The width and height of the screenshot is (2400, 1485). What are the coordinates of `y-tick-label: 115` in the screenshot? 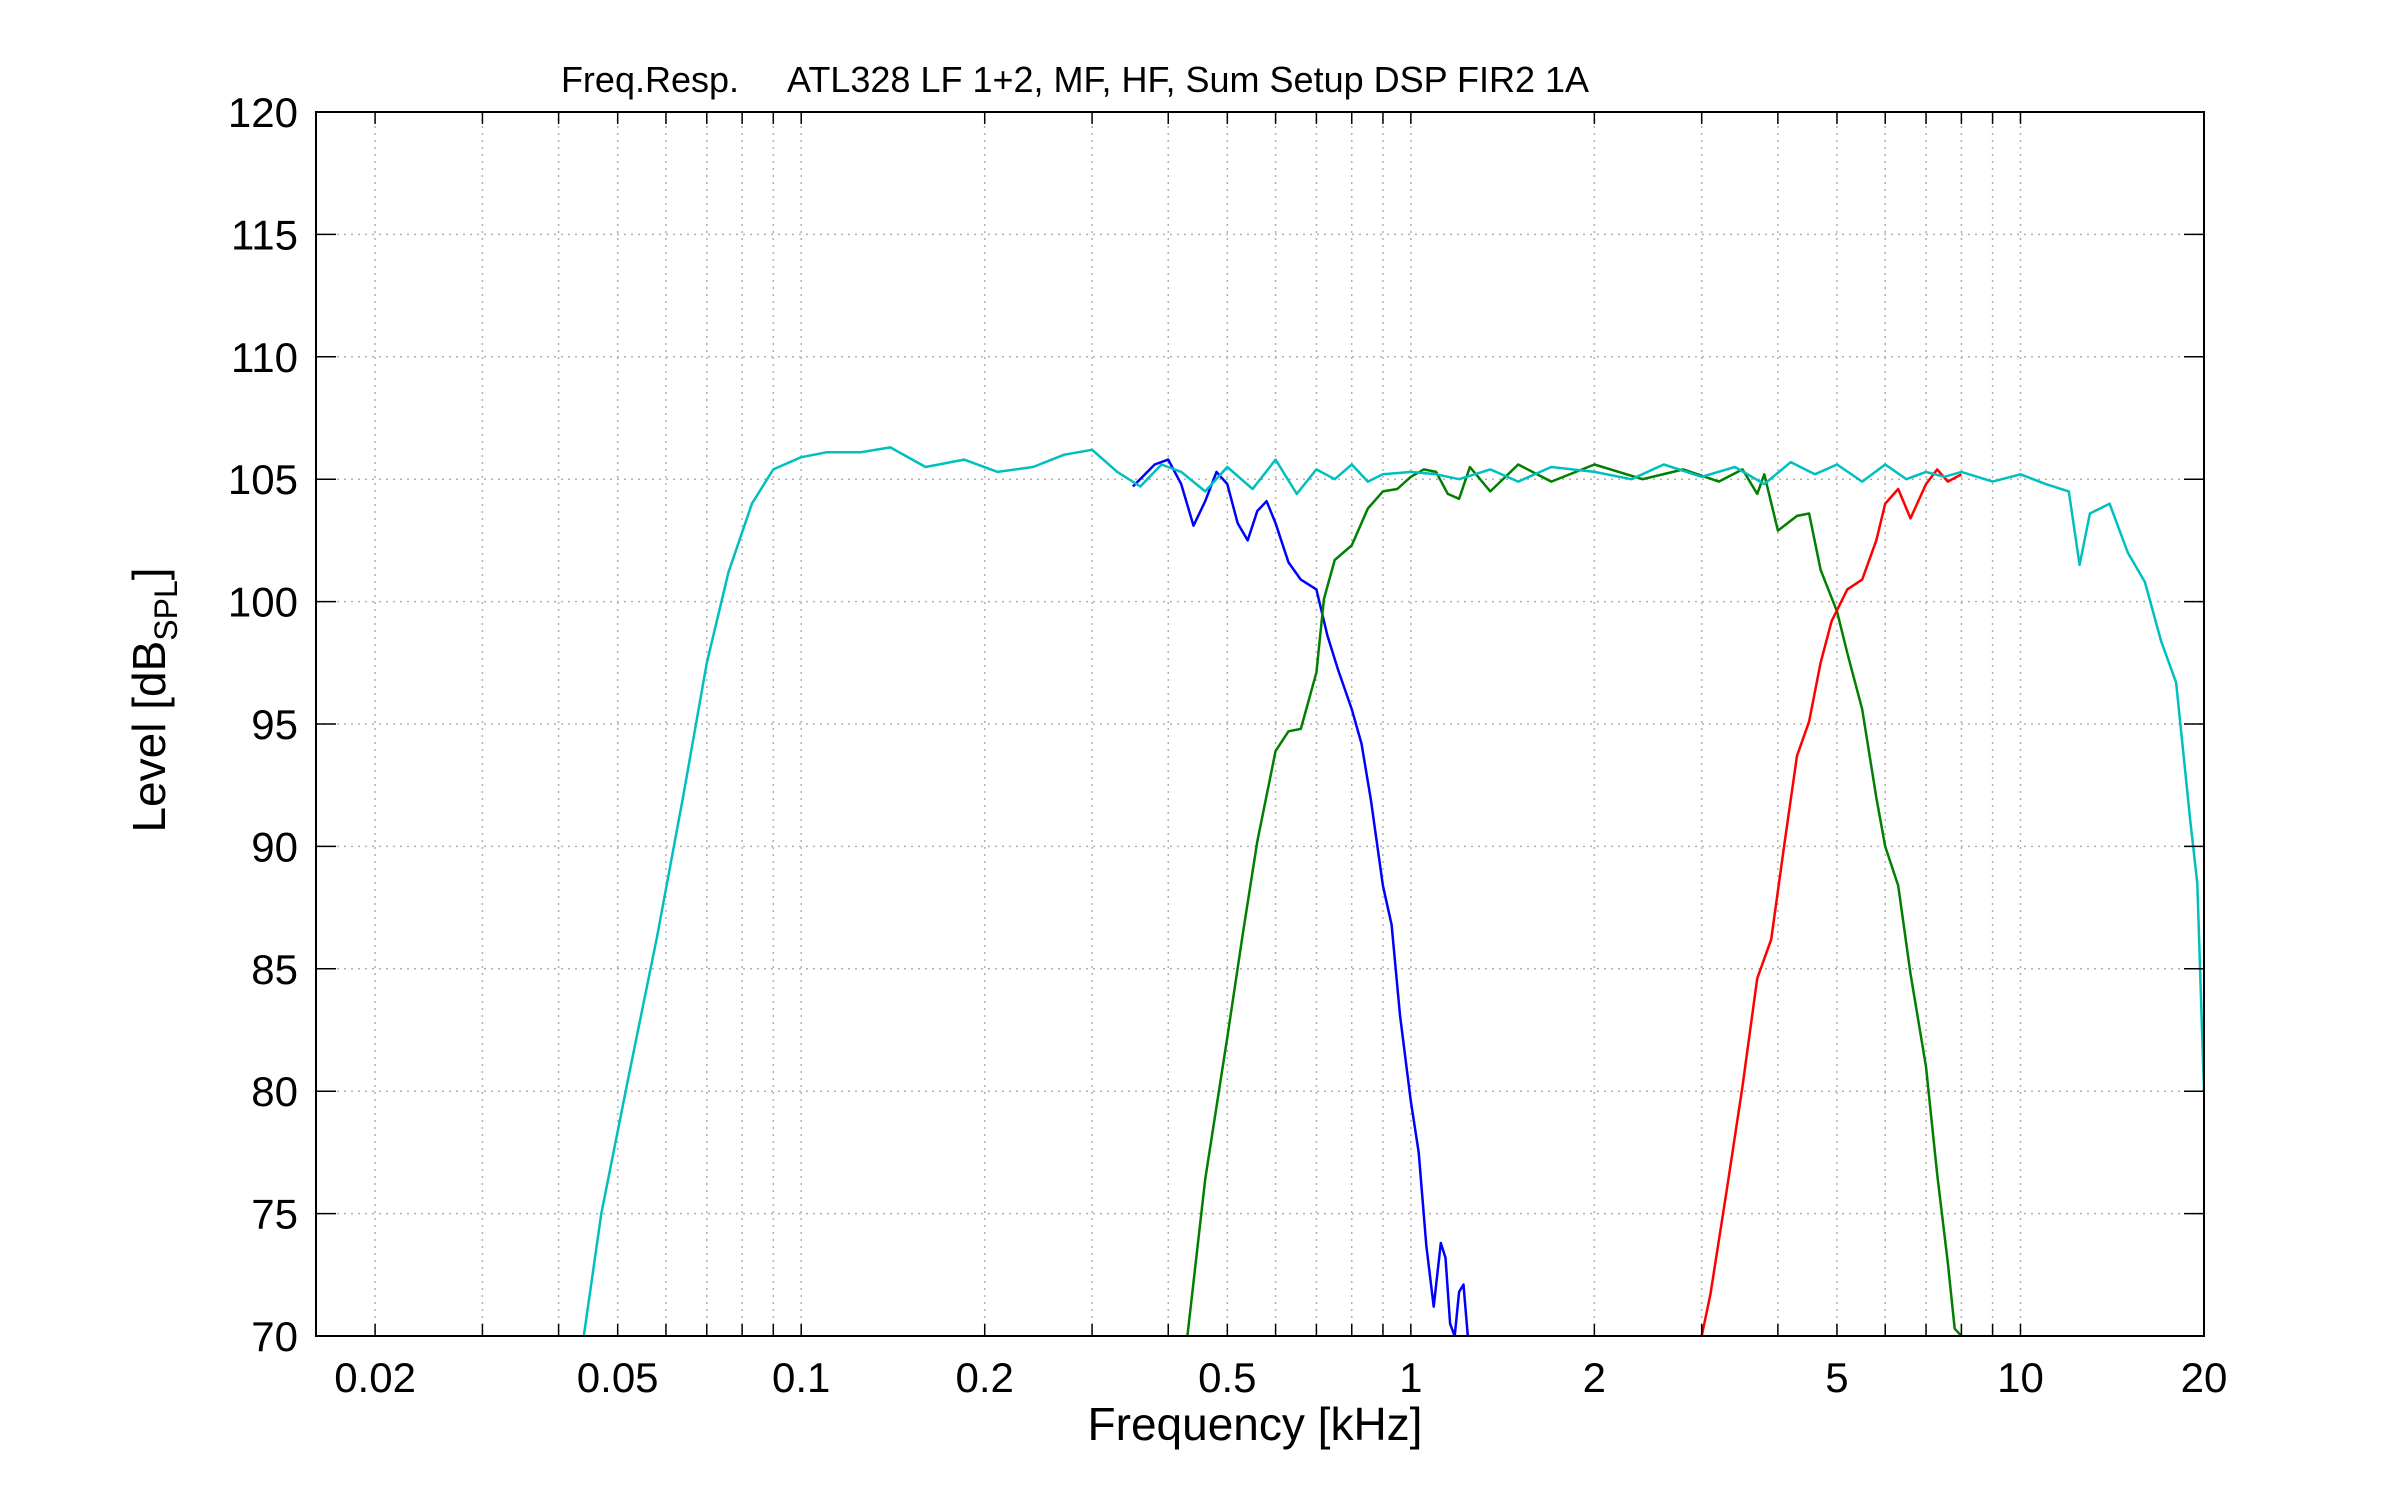 It's located at (264, 234).